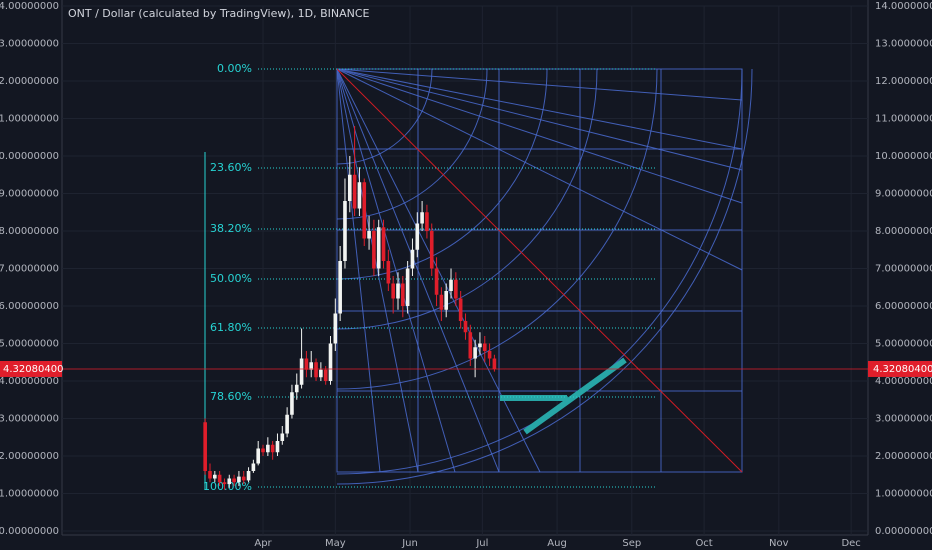 This screenshot has width=932, height=550. What do you see at coordinates (903, 419) in the screenshot?
I see `y-tick-label-right: 3.00000000` at bounding box center [903, 419].